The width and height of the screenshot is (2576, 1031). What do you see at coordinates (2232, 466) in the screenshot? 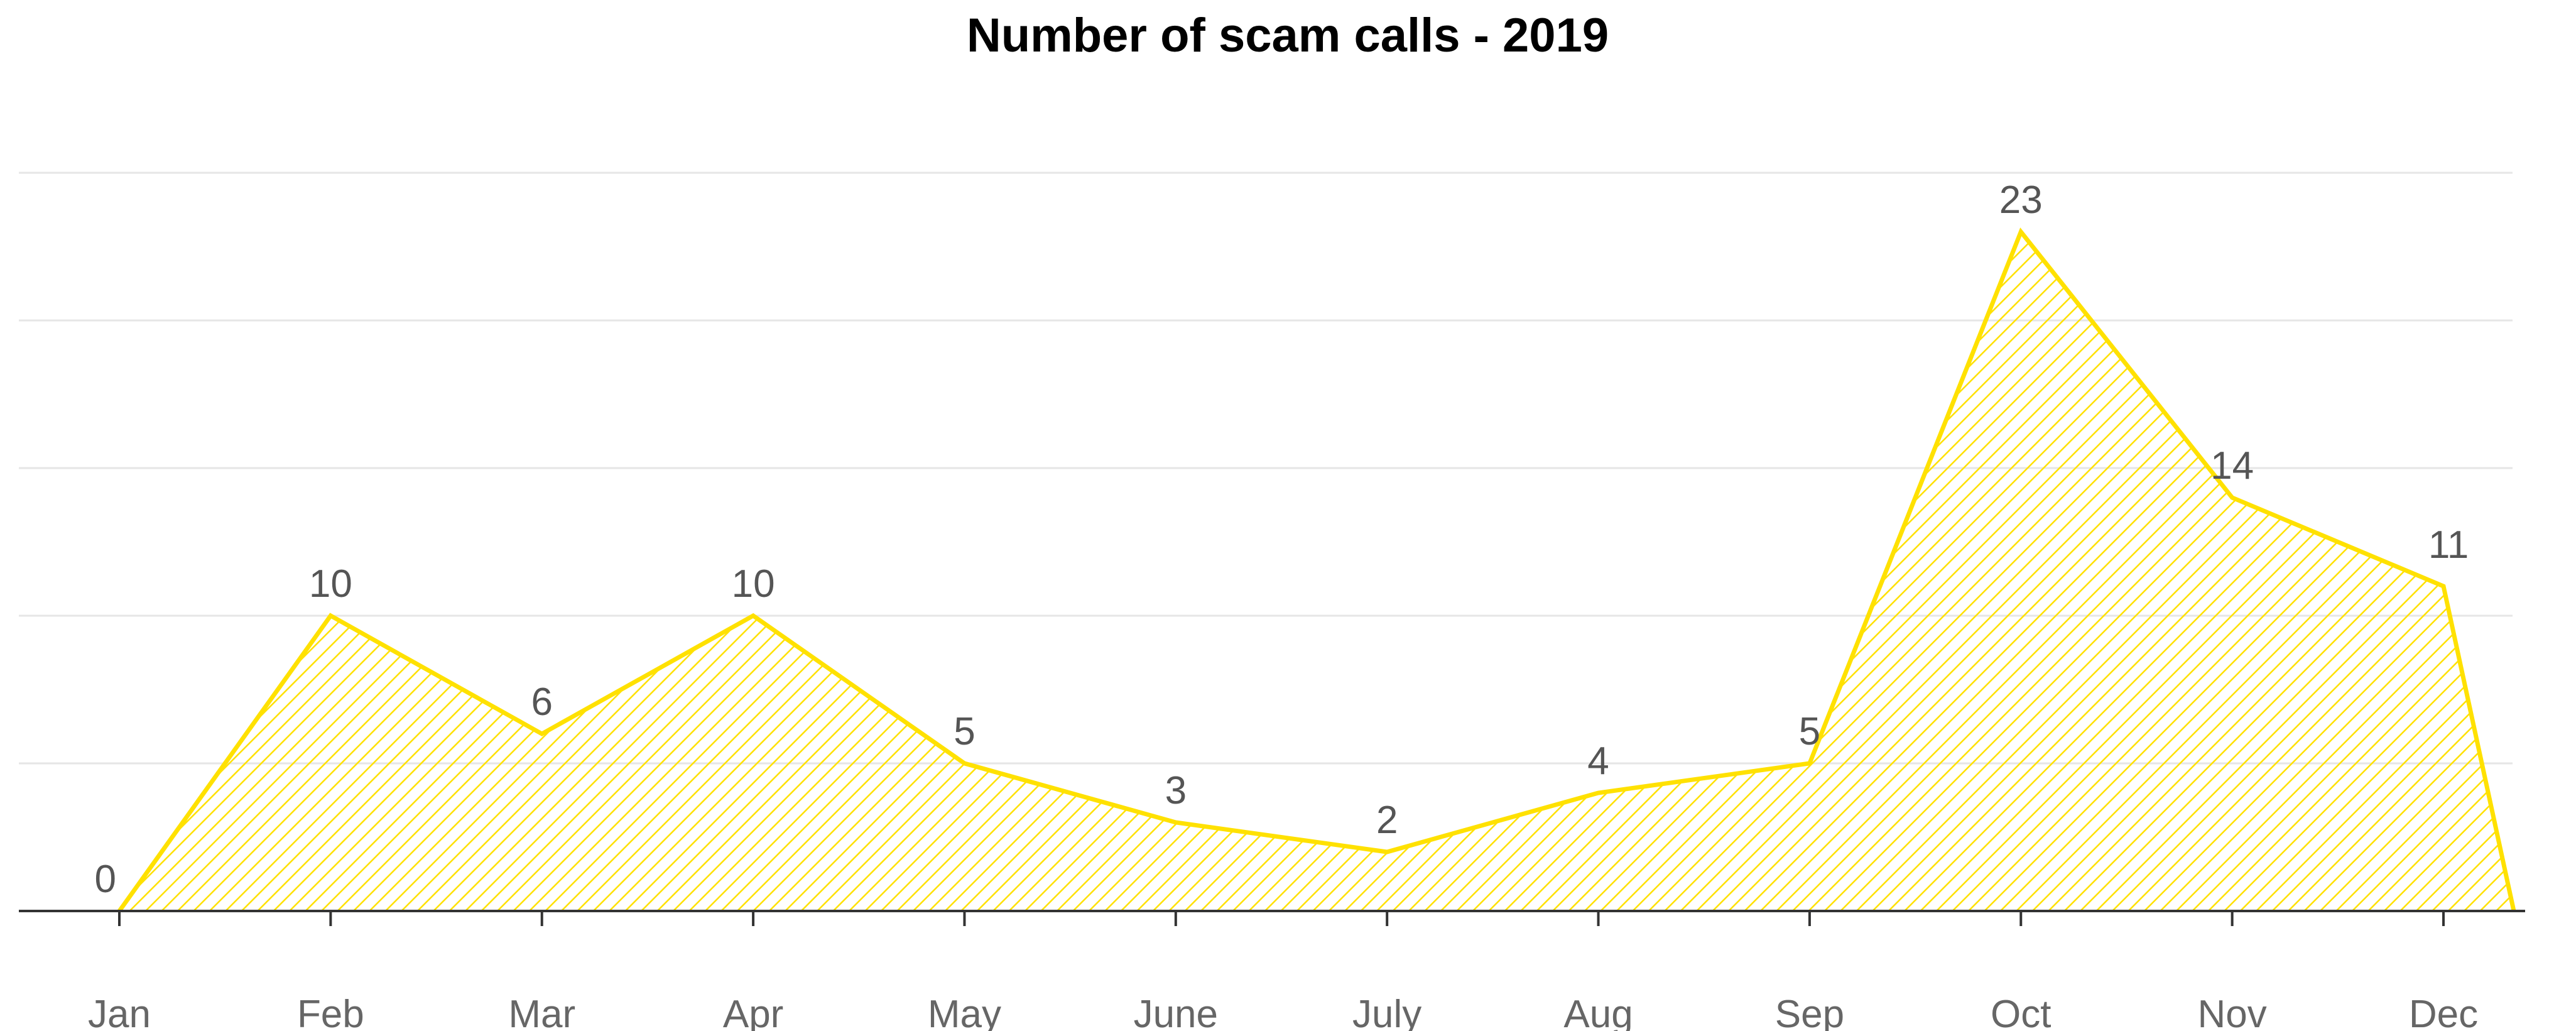
I see `data-label: 14` at bounding box center [2232, 466].